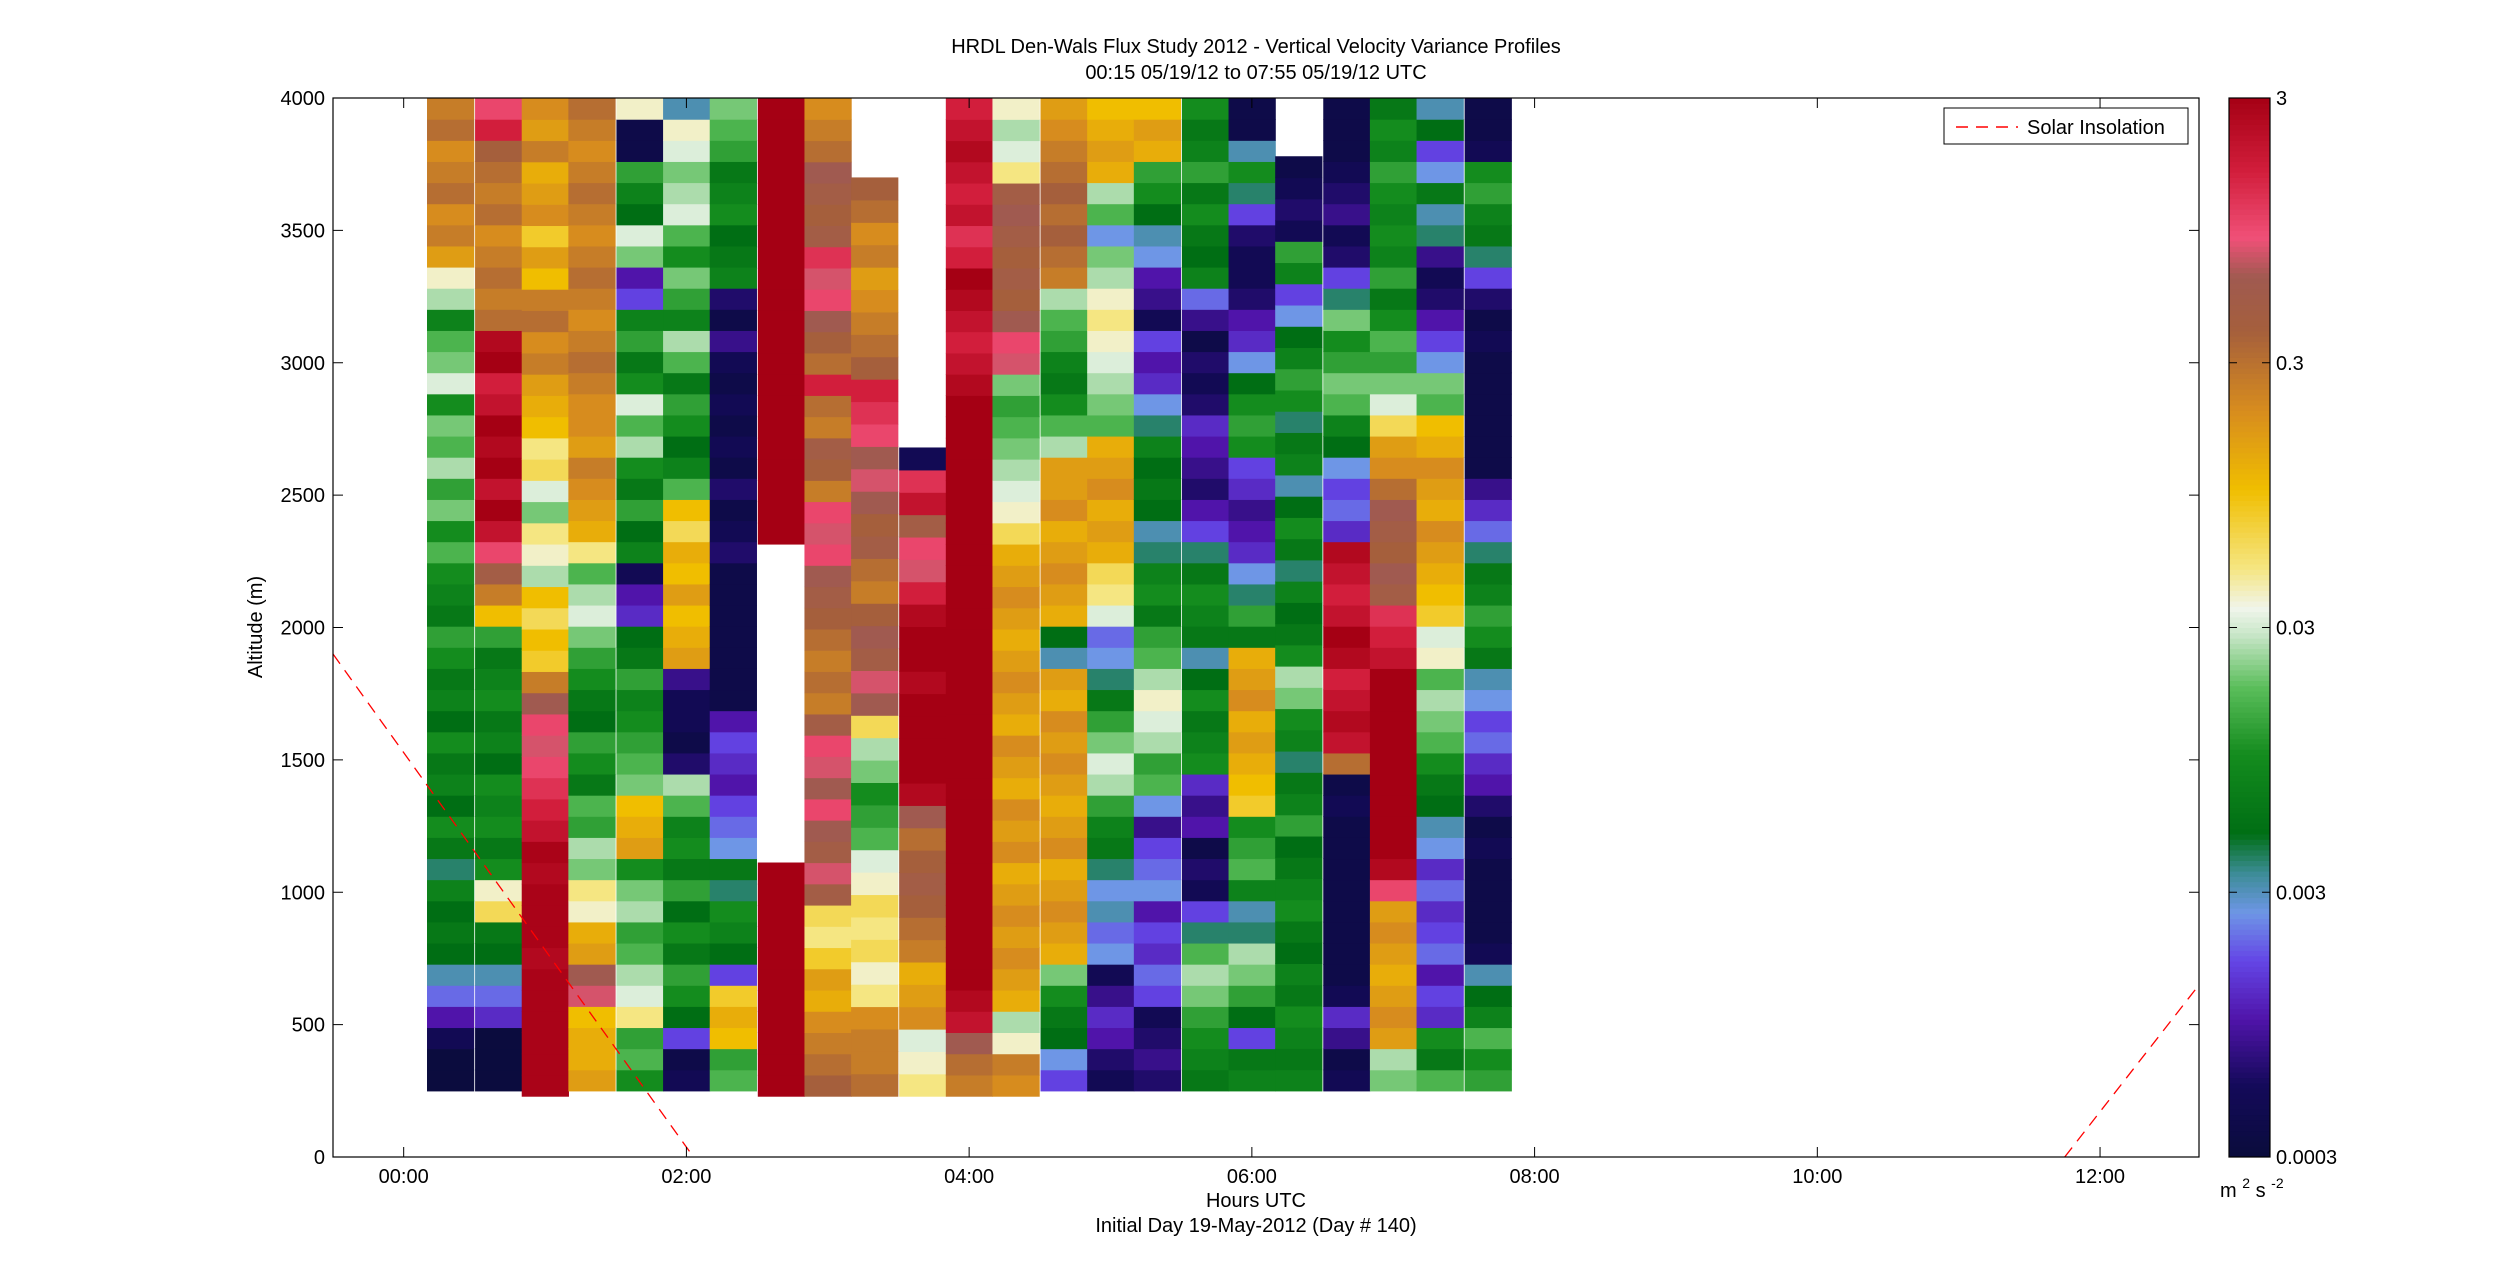 The image size is (2515, 1282). Describe the element at coordinates (686, 1177) in the screenshot. I see `x-tick-label: 02:00` at that location.